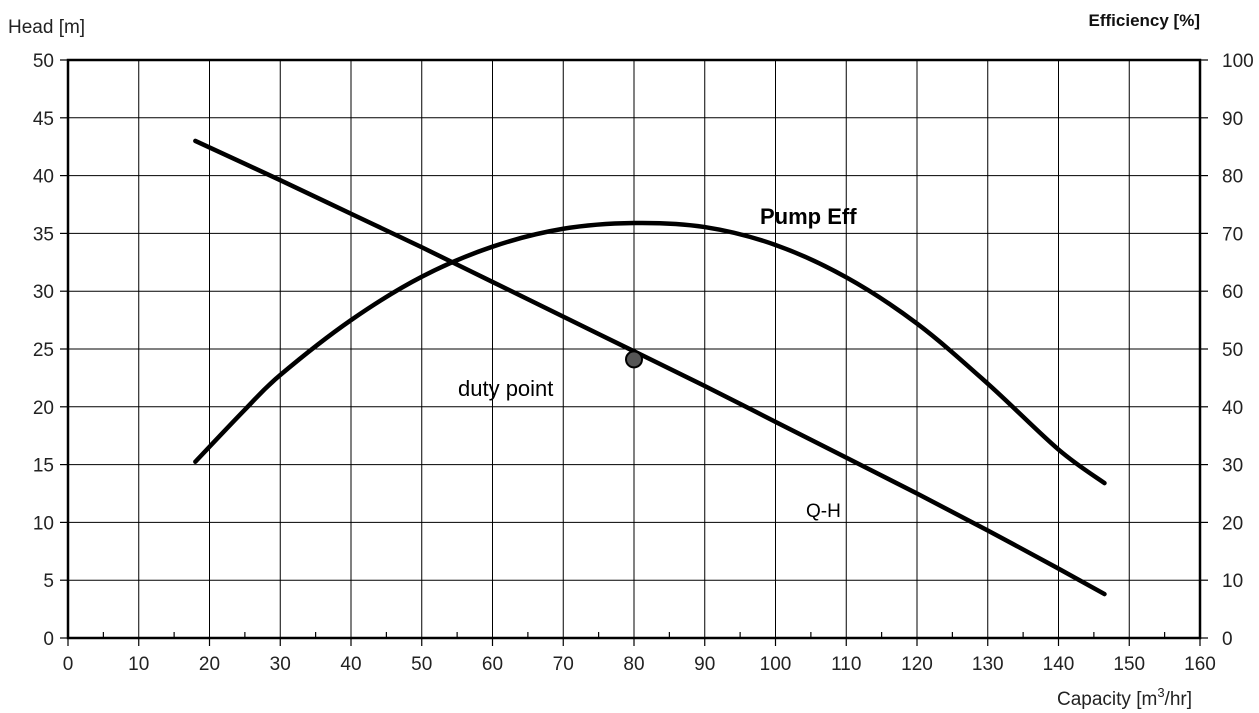  What do you see at coordinates (421, 664) in the screenshot?
I see `x-tick-label: 50` at bounding box center [421, 664].